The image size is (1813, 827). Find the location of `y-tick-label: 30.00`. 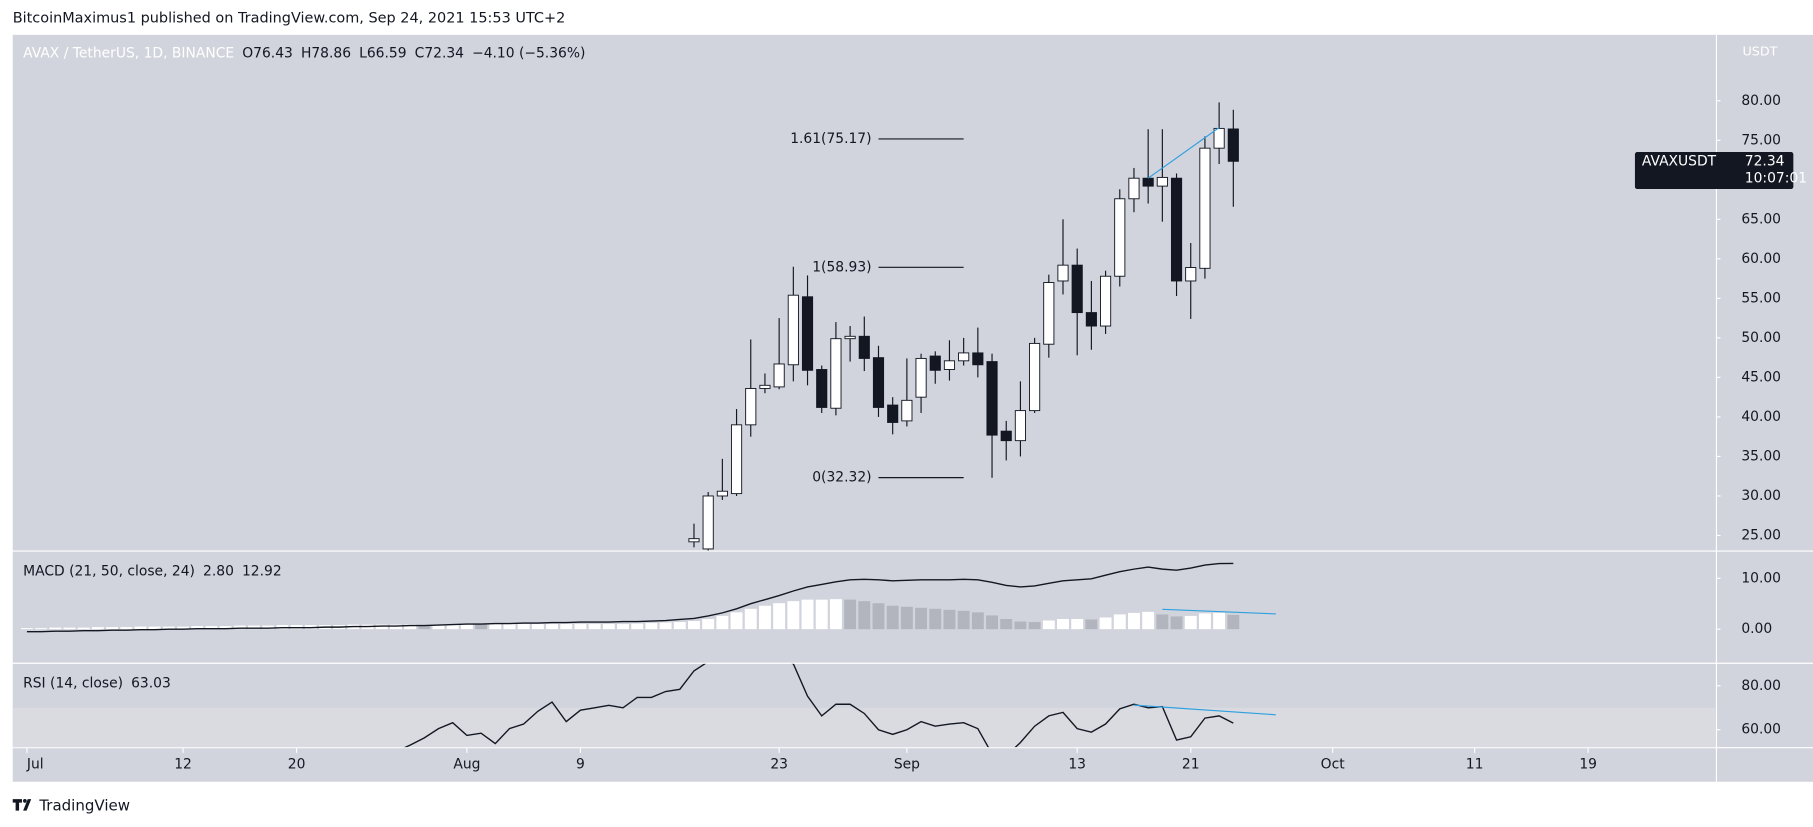

y-tick-label: 30.00 is located at coordinates (1761, 496).